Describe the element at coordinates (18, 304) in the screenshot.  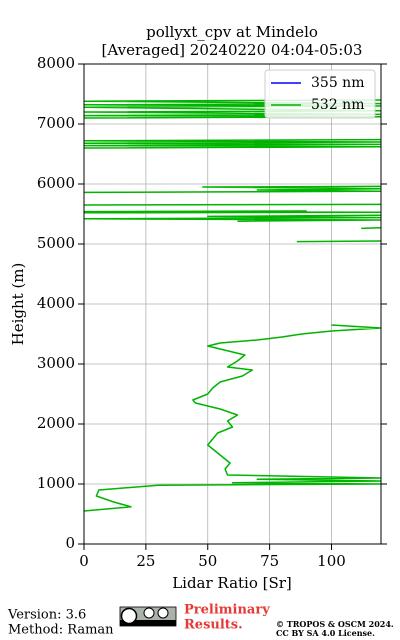
I see `y-axis-label: Height (m)` at that location.